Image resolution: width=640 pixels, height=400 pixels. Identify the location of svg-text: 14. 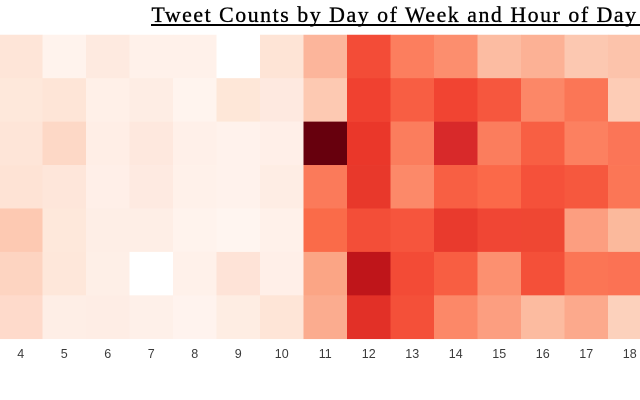
(456, 354).